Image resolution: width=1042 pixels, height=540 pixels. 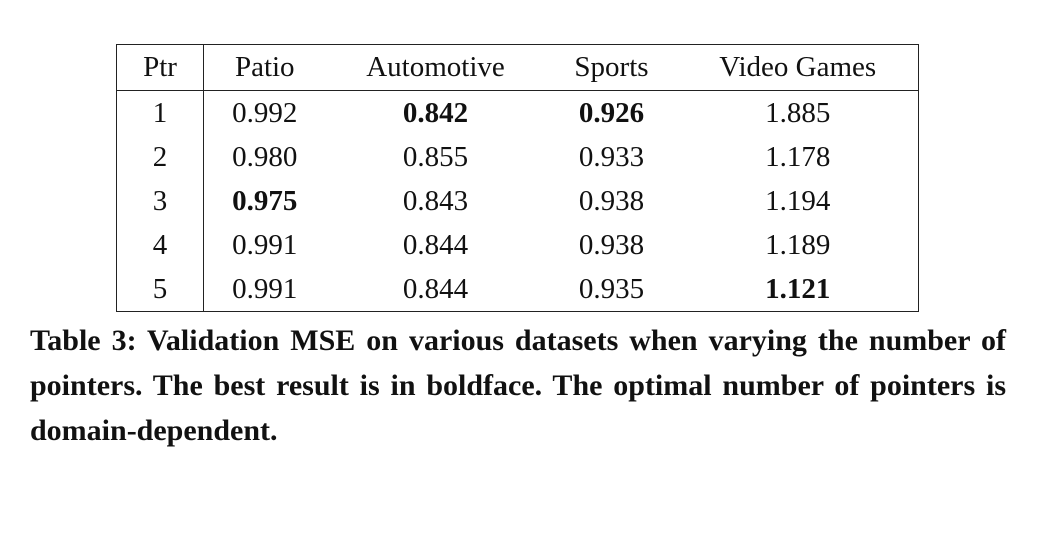 I want to click on column-header: Automotive, so click(x=435, y=67).